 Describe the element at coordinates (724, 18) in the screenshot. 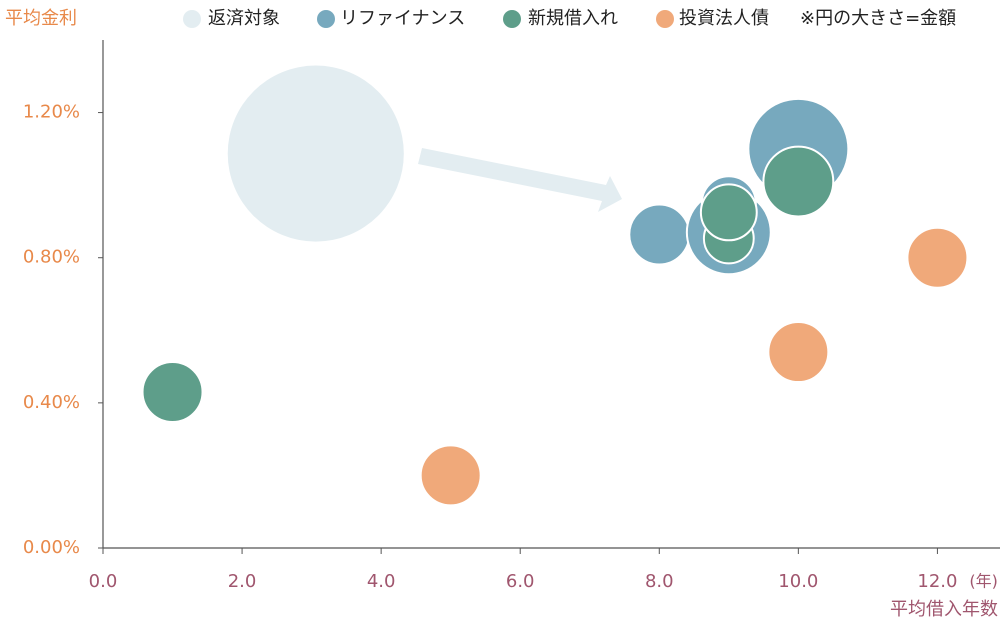

I see `legend-label: 投資法人債` at that location.